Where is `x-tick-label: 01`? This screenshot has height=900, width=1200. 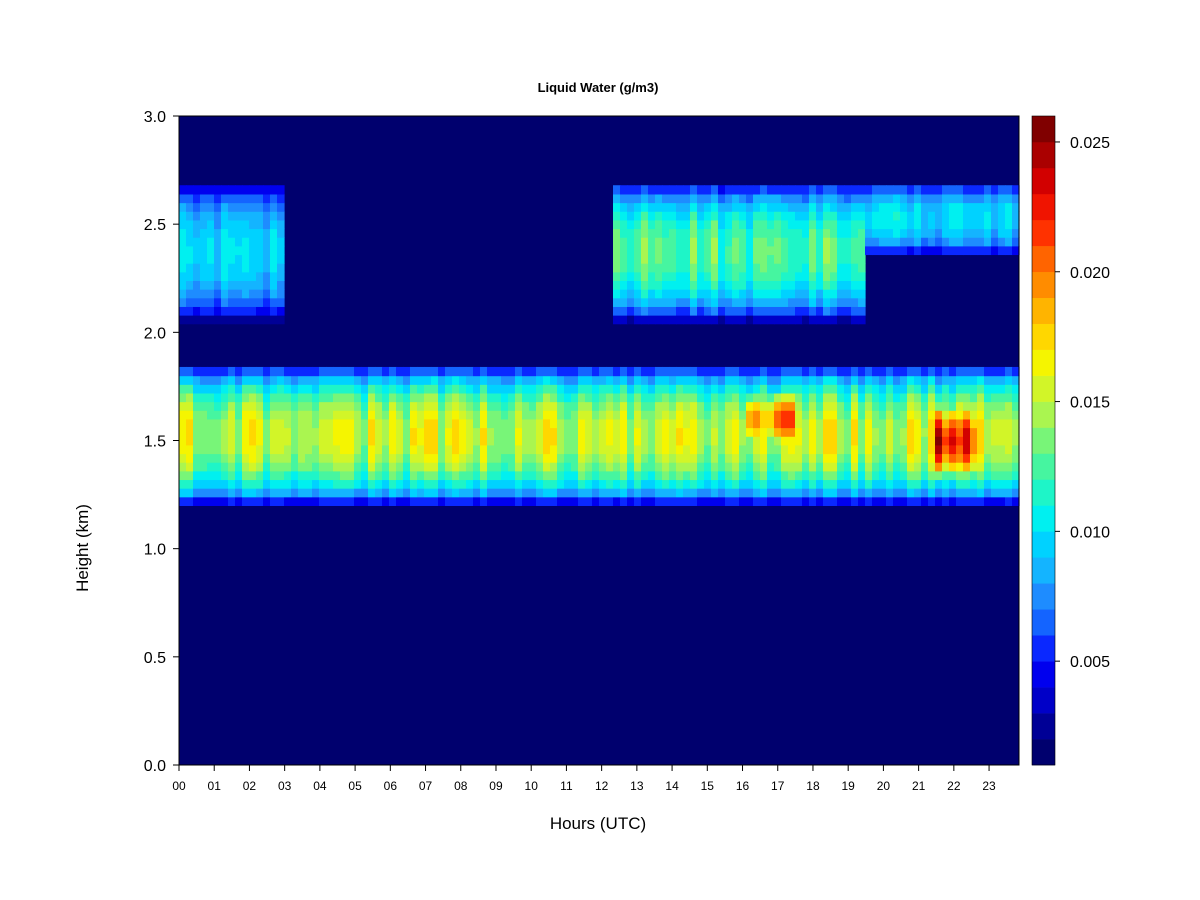 x-tick-label: 01 is located at coordinates (215, 786).